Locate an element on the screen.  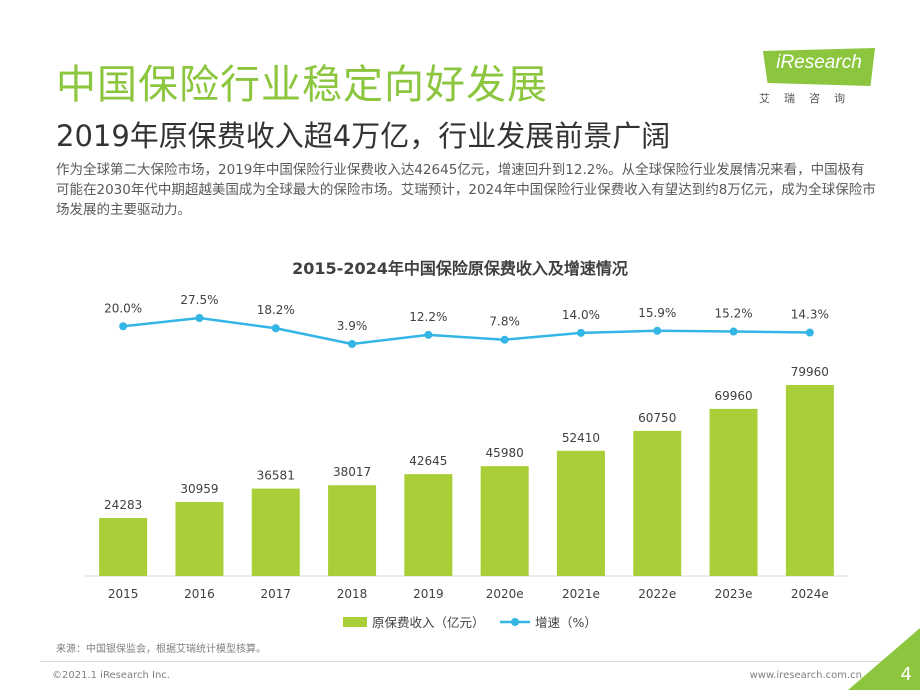
growth-label-2018: 3.9% is located at coordinates (352, 326).